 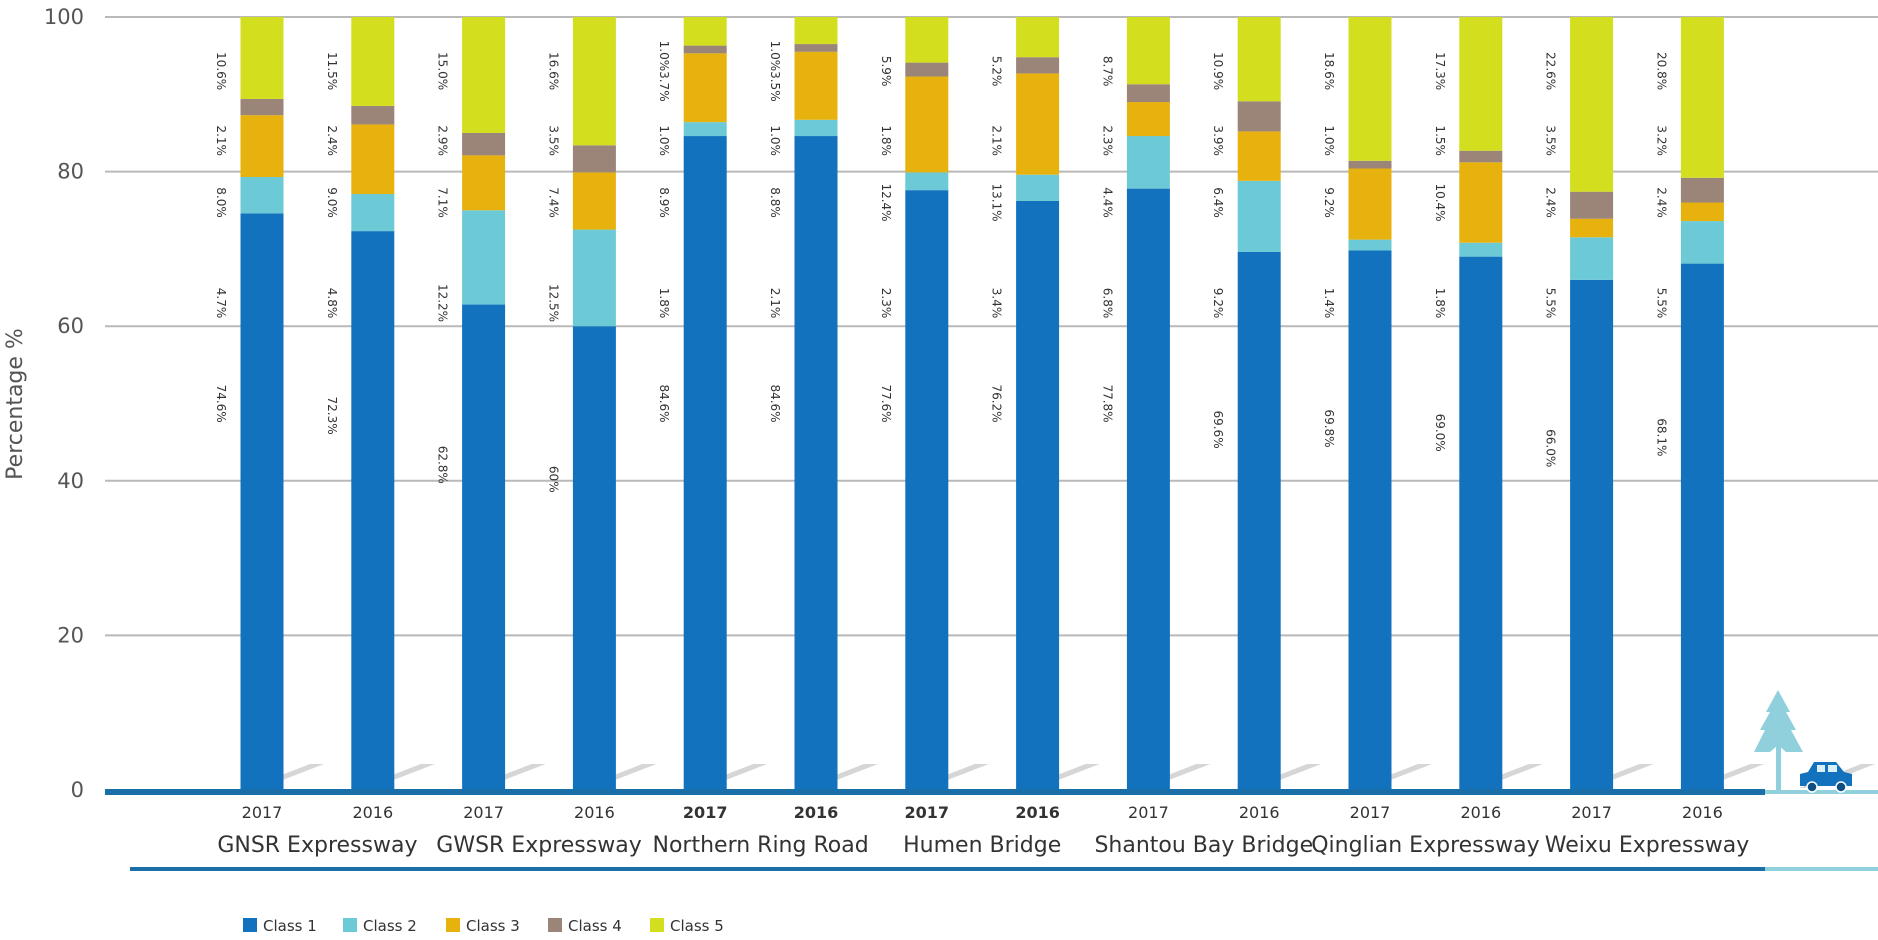 What do you see at coordinates (982, 845) in the screenshot?
I see `group-label: Humen Bridge` at bounding box center [982, 845].